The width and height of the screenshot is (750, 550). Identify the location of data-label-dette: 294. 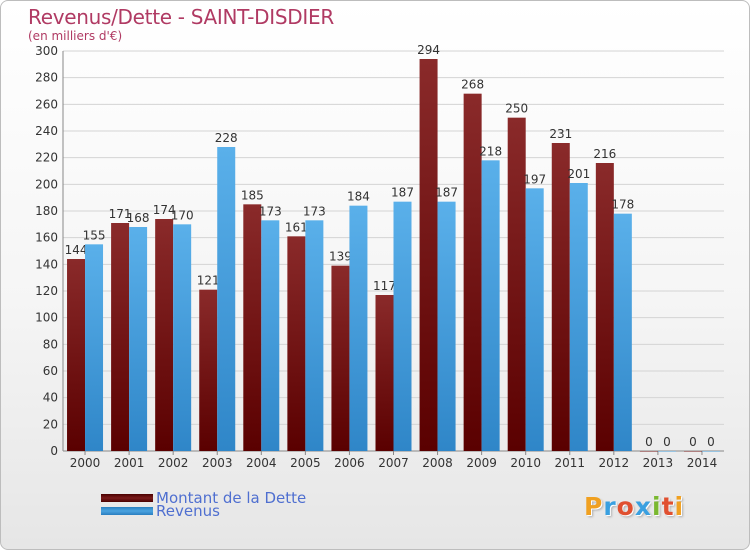
(428, 50).